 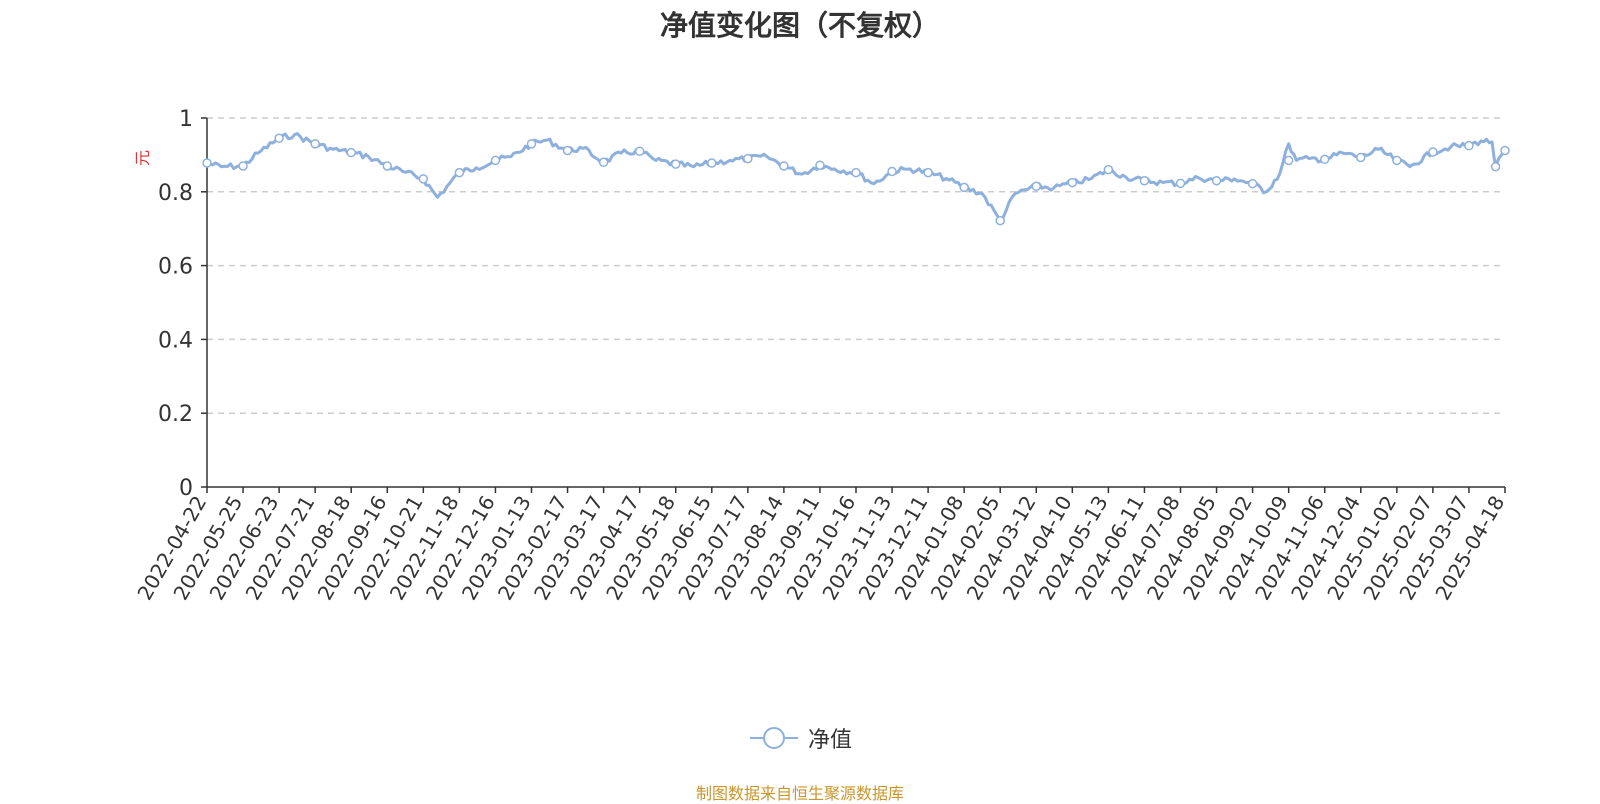 I want to click on y-tick-label: 0.8, so click(x=175, y=193).